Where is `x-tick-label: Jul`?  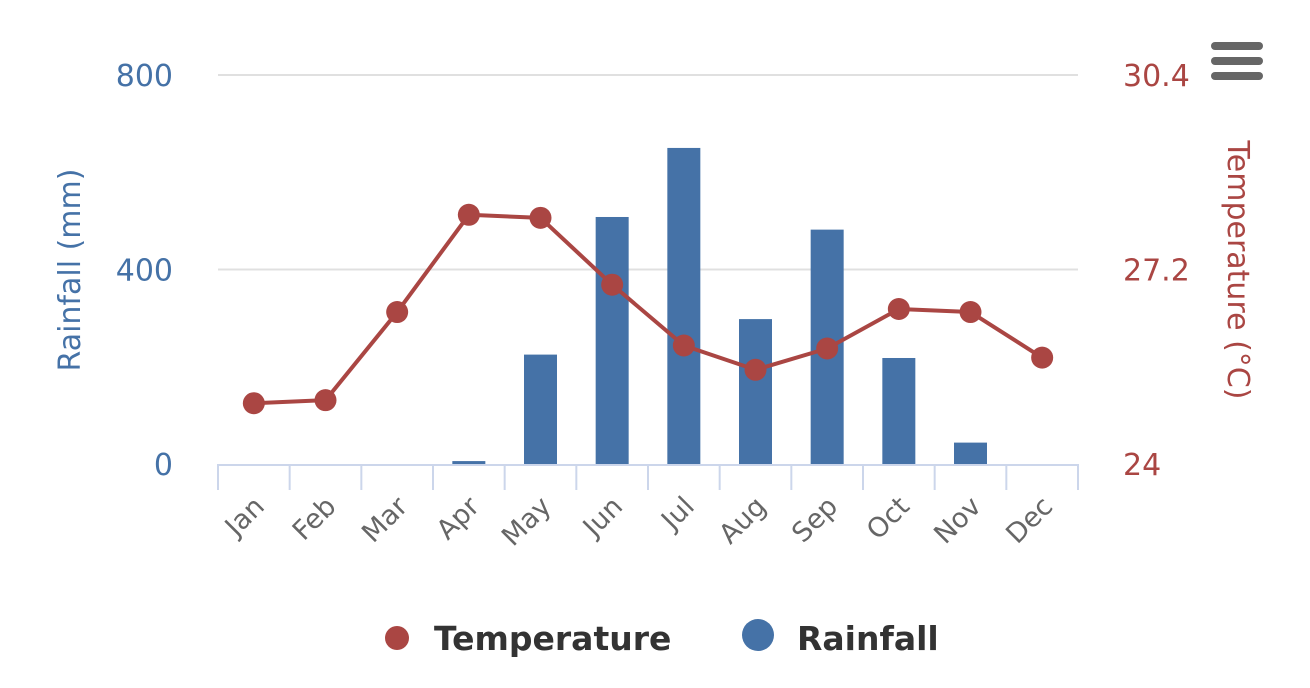
x-tick-label: Jul is located at coordinates (677, 514).